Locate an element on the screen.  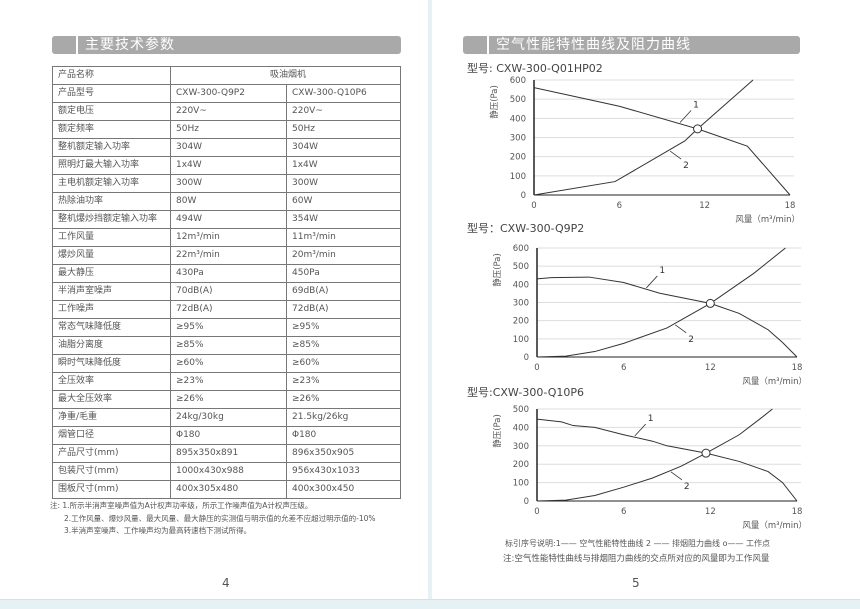
param-label: 热除油功率 is located at coordinates (111, 201).